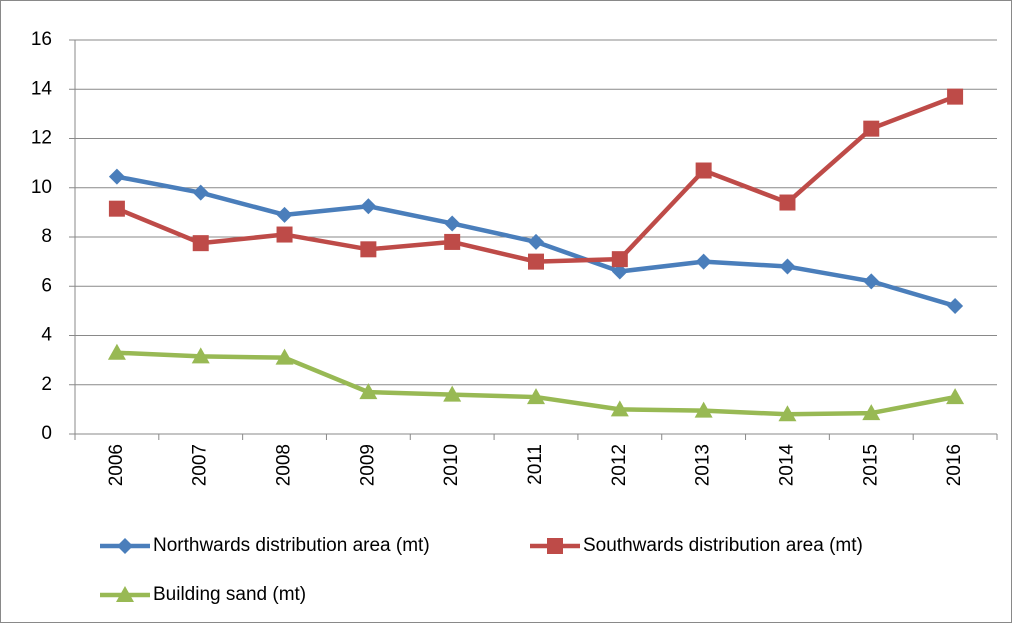 Image resolution: width=1012 pixels, height=623 pixels. I want to click on y-tick-label: 0, so click(46, 433).